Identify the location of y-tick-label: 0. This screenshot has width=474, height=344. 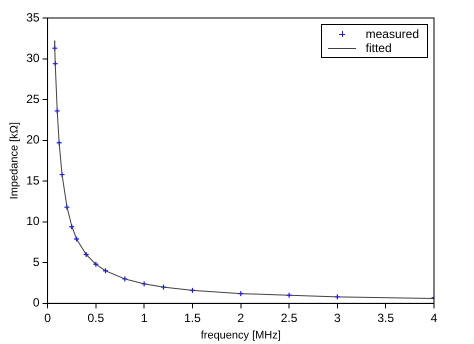
(36, 303).